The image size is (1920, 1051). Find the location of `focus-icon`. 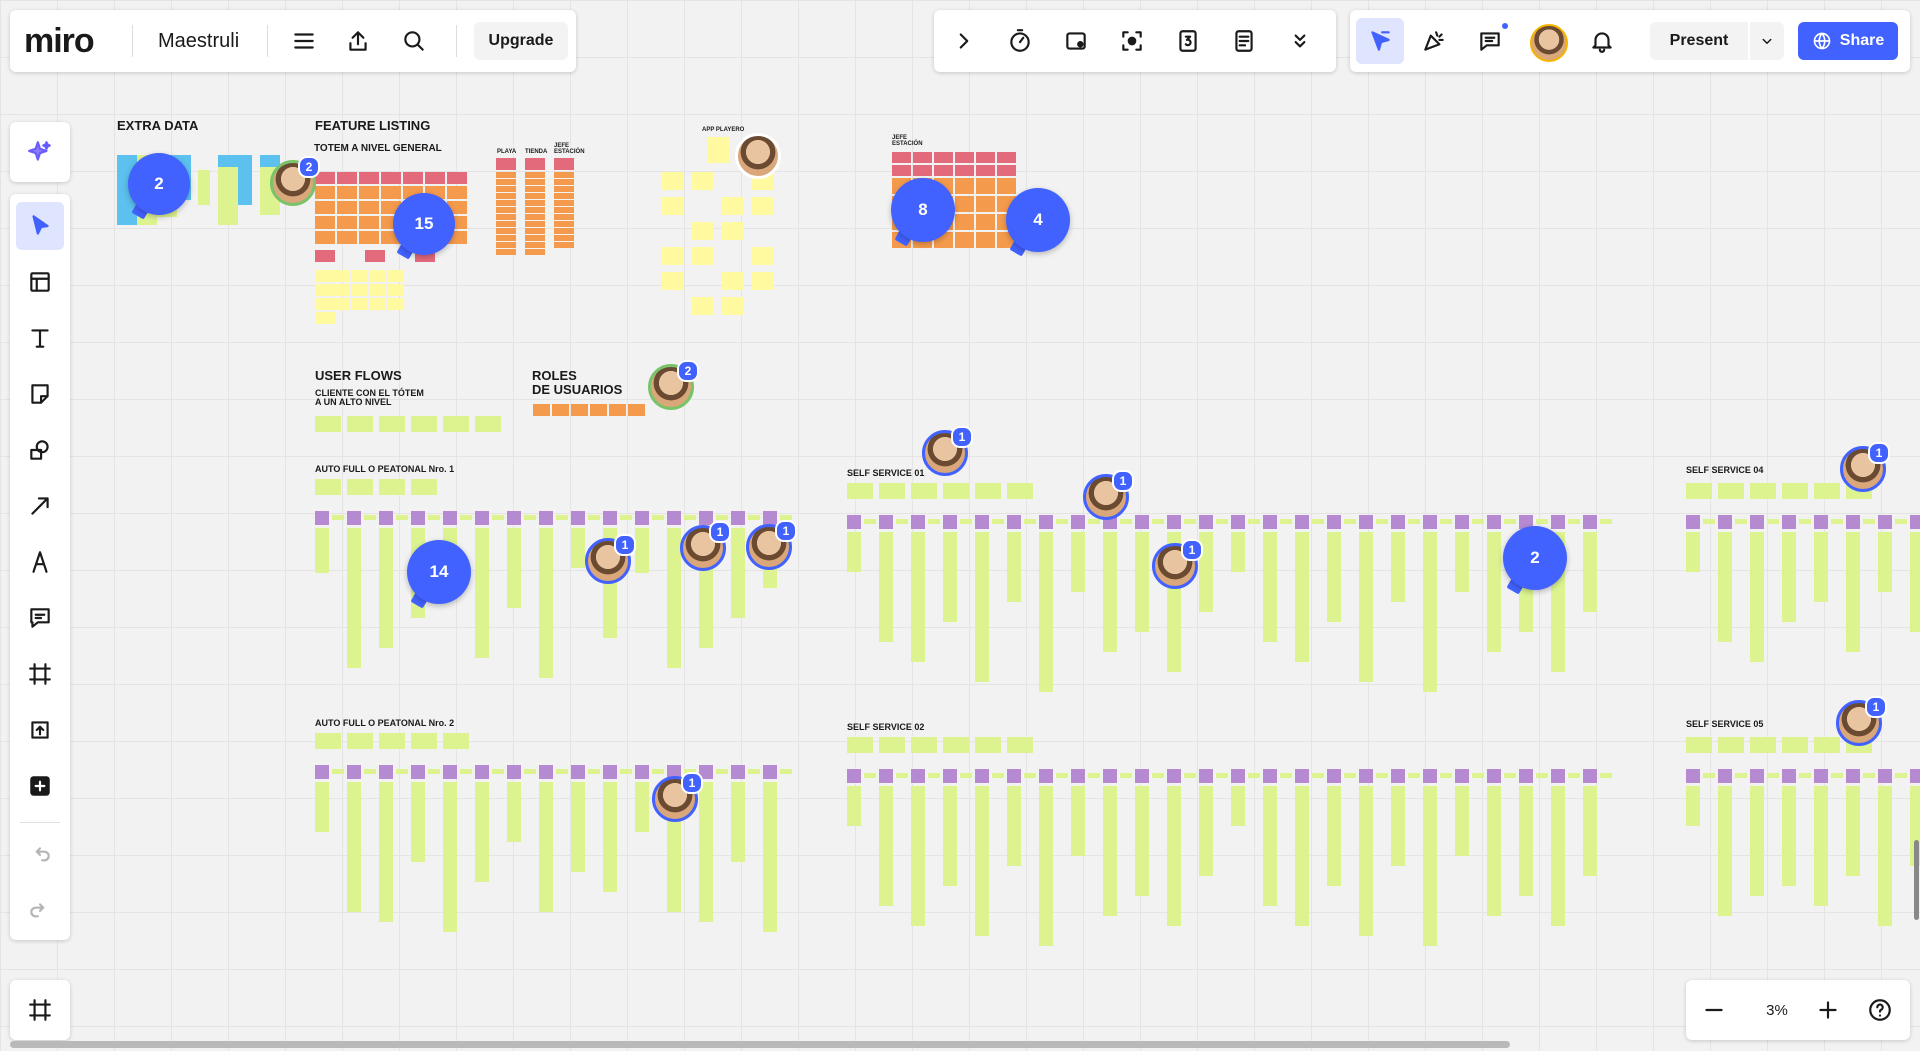

focus-icon is located at coordinates (1132, 41).